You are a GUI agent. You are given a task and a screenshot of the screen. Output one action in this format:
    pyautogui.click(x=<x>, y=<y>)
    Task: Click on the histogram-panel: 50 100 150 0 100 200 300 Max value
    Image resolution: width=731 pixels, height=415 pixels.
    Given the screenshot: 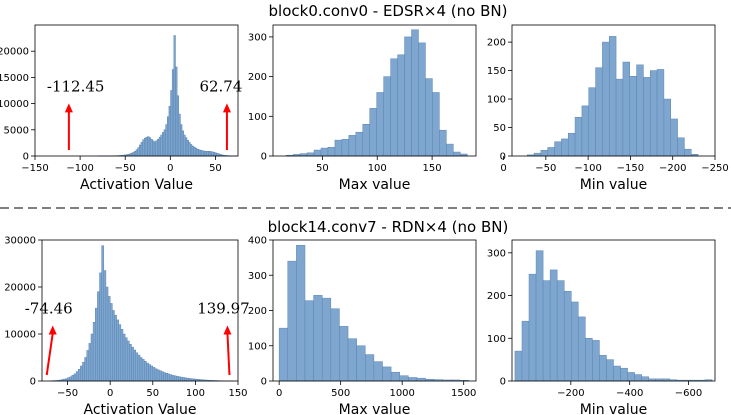 What is the action you would take?
    pyautogui.click(x=362, y=108)
    